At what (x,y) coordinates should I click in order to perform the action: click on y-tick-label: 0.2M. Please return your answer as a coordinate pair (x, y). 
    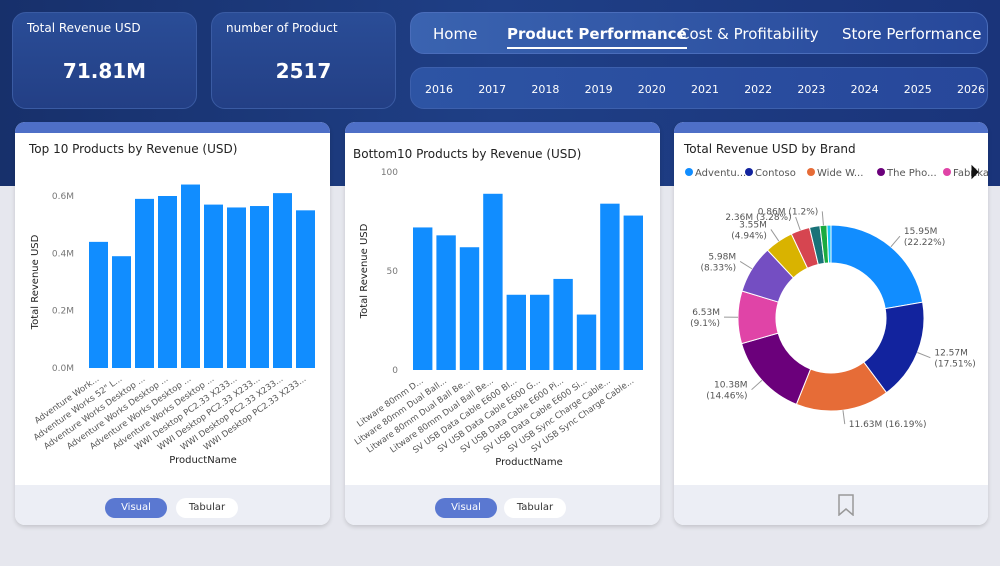
    Looking at the image, I should click on (63, 312).